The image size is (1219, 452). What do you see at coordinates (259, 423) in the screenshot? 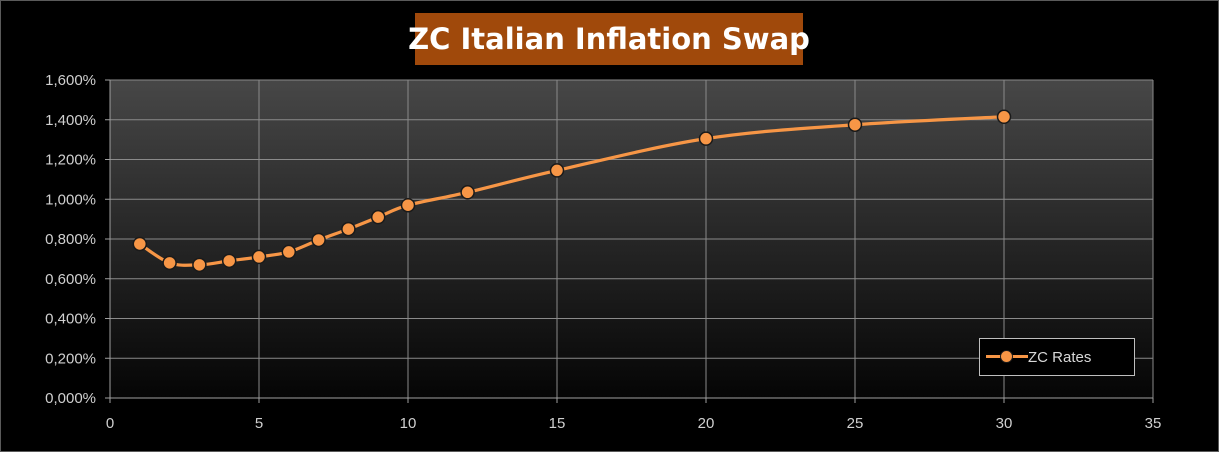
I see `x-tick-label: 5` at bounding box center [259, 423].